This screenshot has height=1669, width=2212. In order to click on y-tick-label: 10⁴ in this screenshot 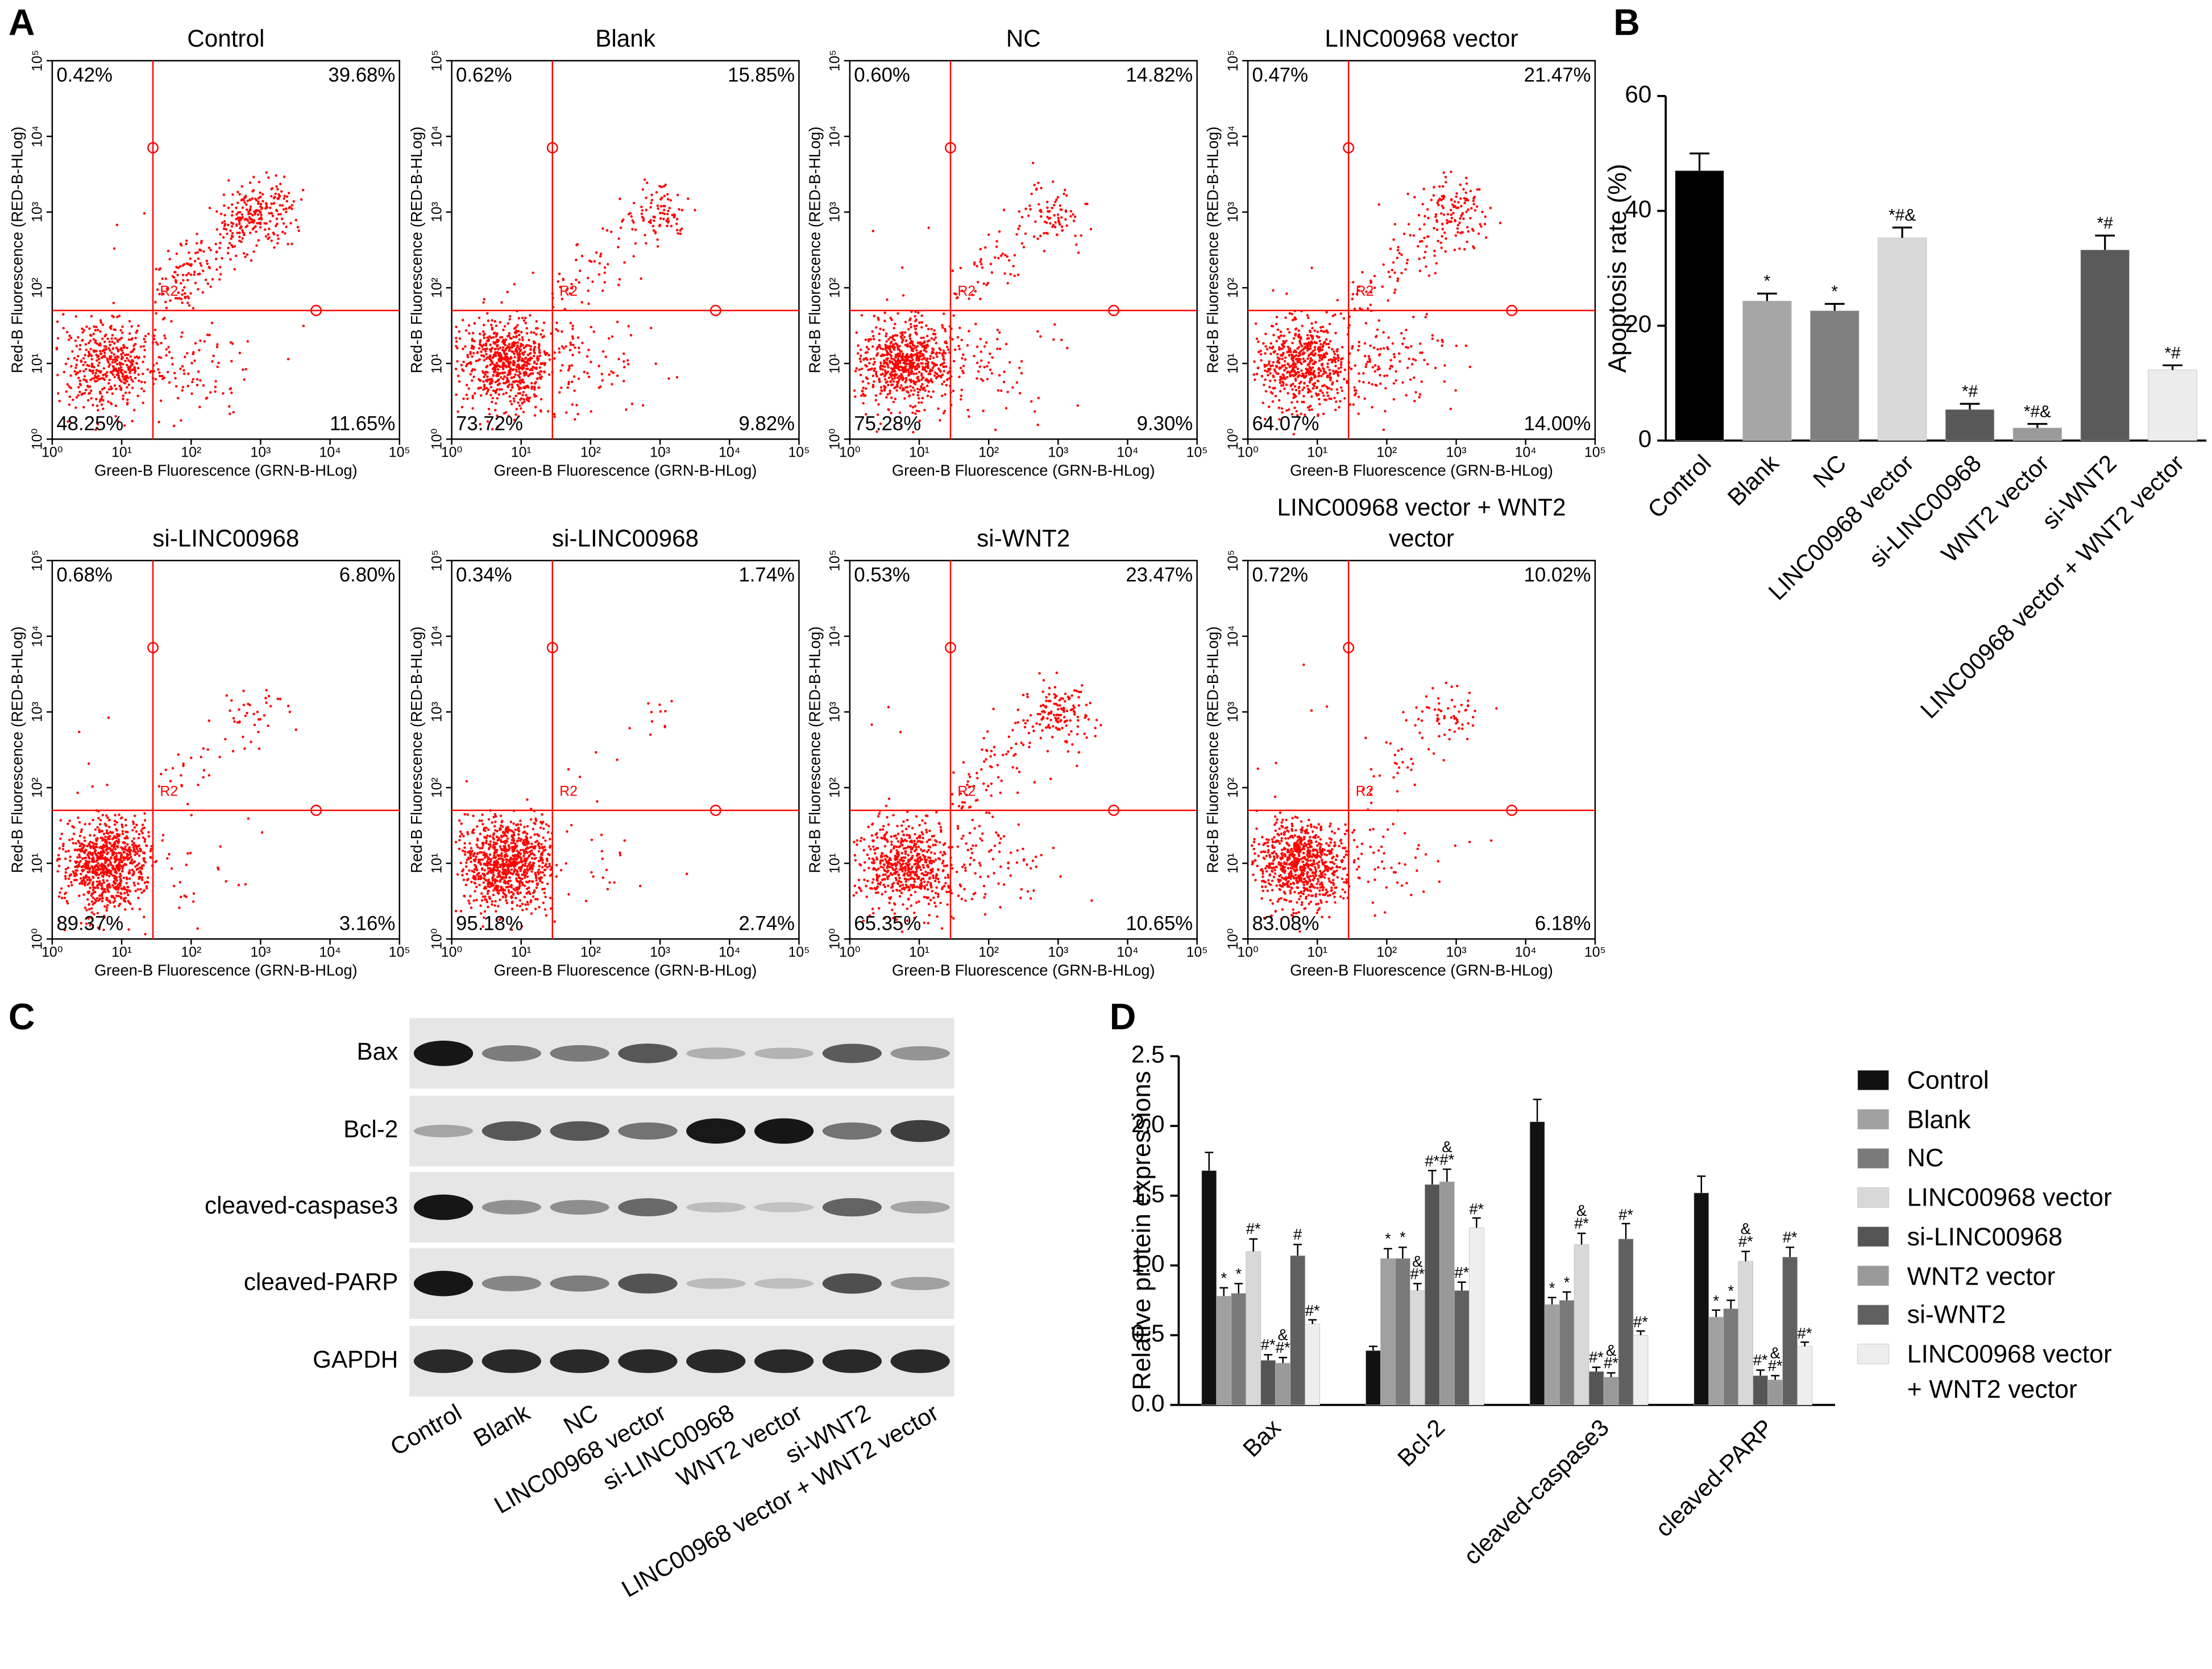, I will do `click(37, 636)`.